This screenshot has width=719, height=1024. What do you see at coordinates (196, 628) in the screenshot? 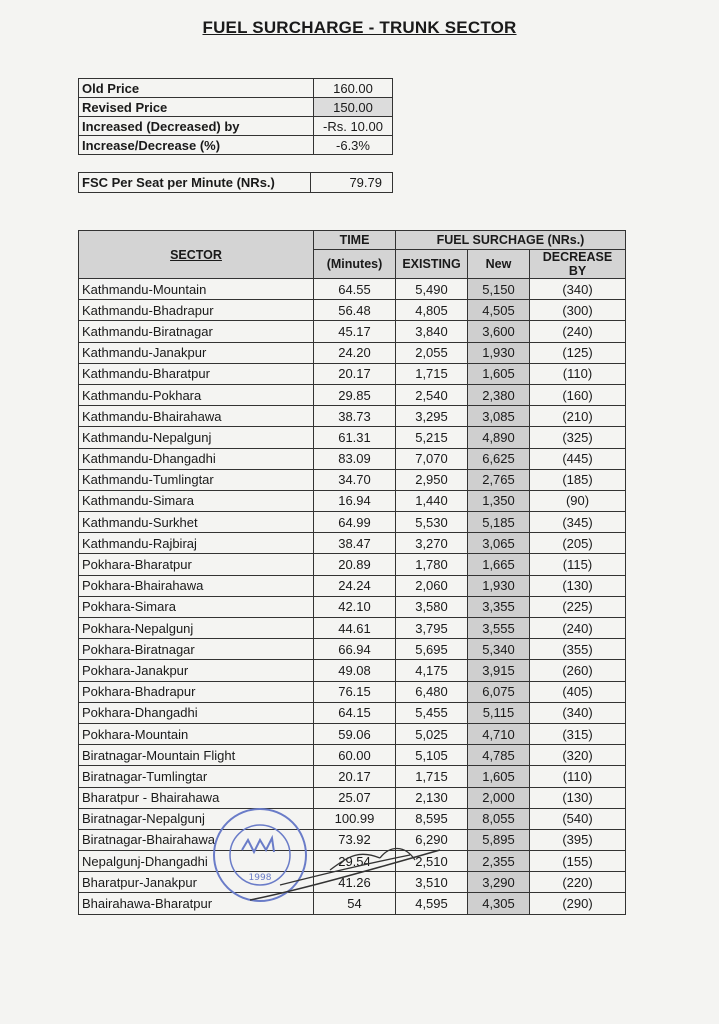
I see `sector-cell: Pokhara-Nepalgunj` at bounding box center [196, 628].